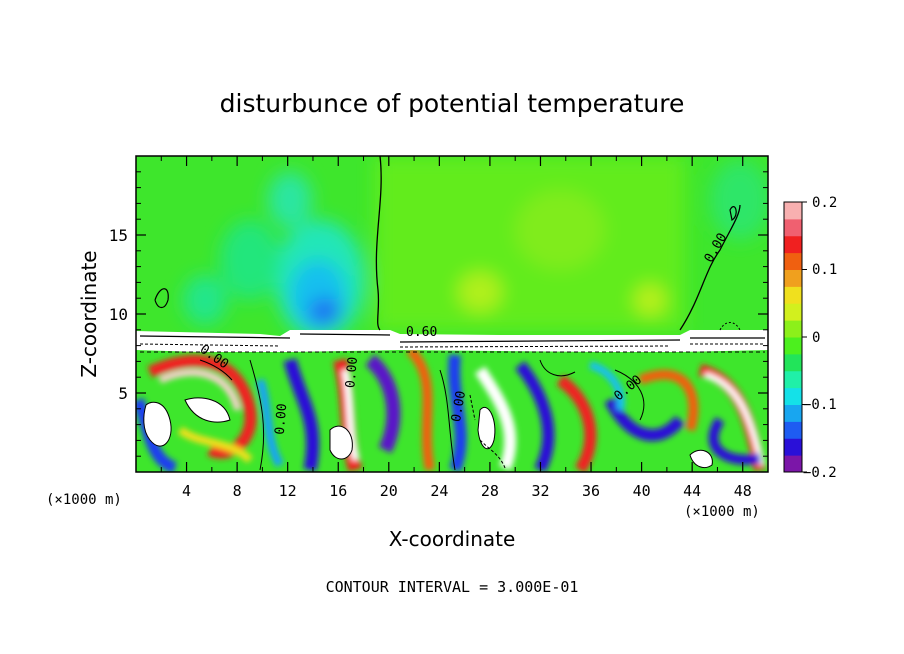  Describe the element at coordinates (820, 473) in the screenshot. I see `colorbar-tick-label: −0.2` at that location.